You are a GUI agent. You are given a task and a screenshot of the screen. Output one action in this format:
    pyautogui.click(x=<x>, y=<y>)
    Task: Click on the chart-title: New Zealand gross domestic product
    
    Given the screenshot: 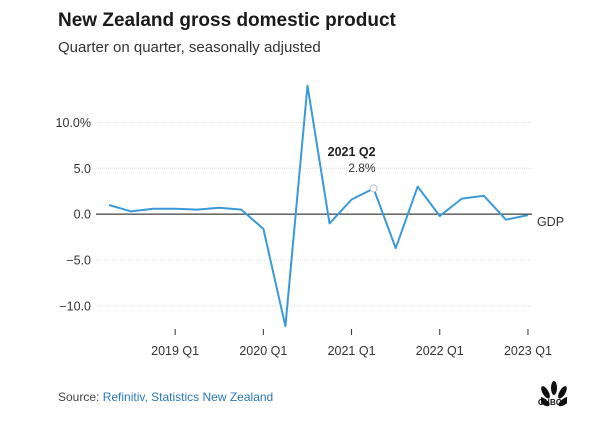 What is the action you would take?
    pyautogui.click(x=227, y=20)
    